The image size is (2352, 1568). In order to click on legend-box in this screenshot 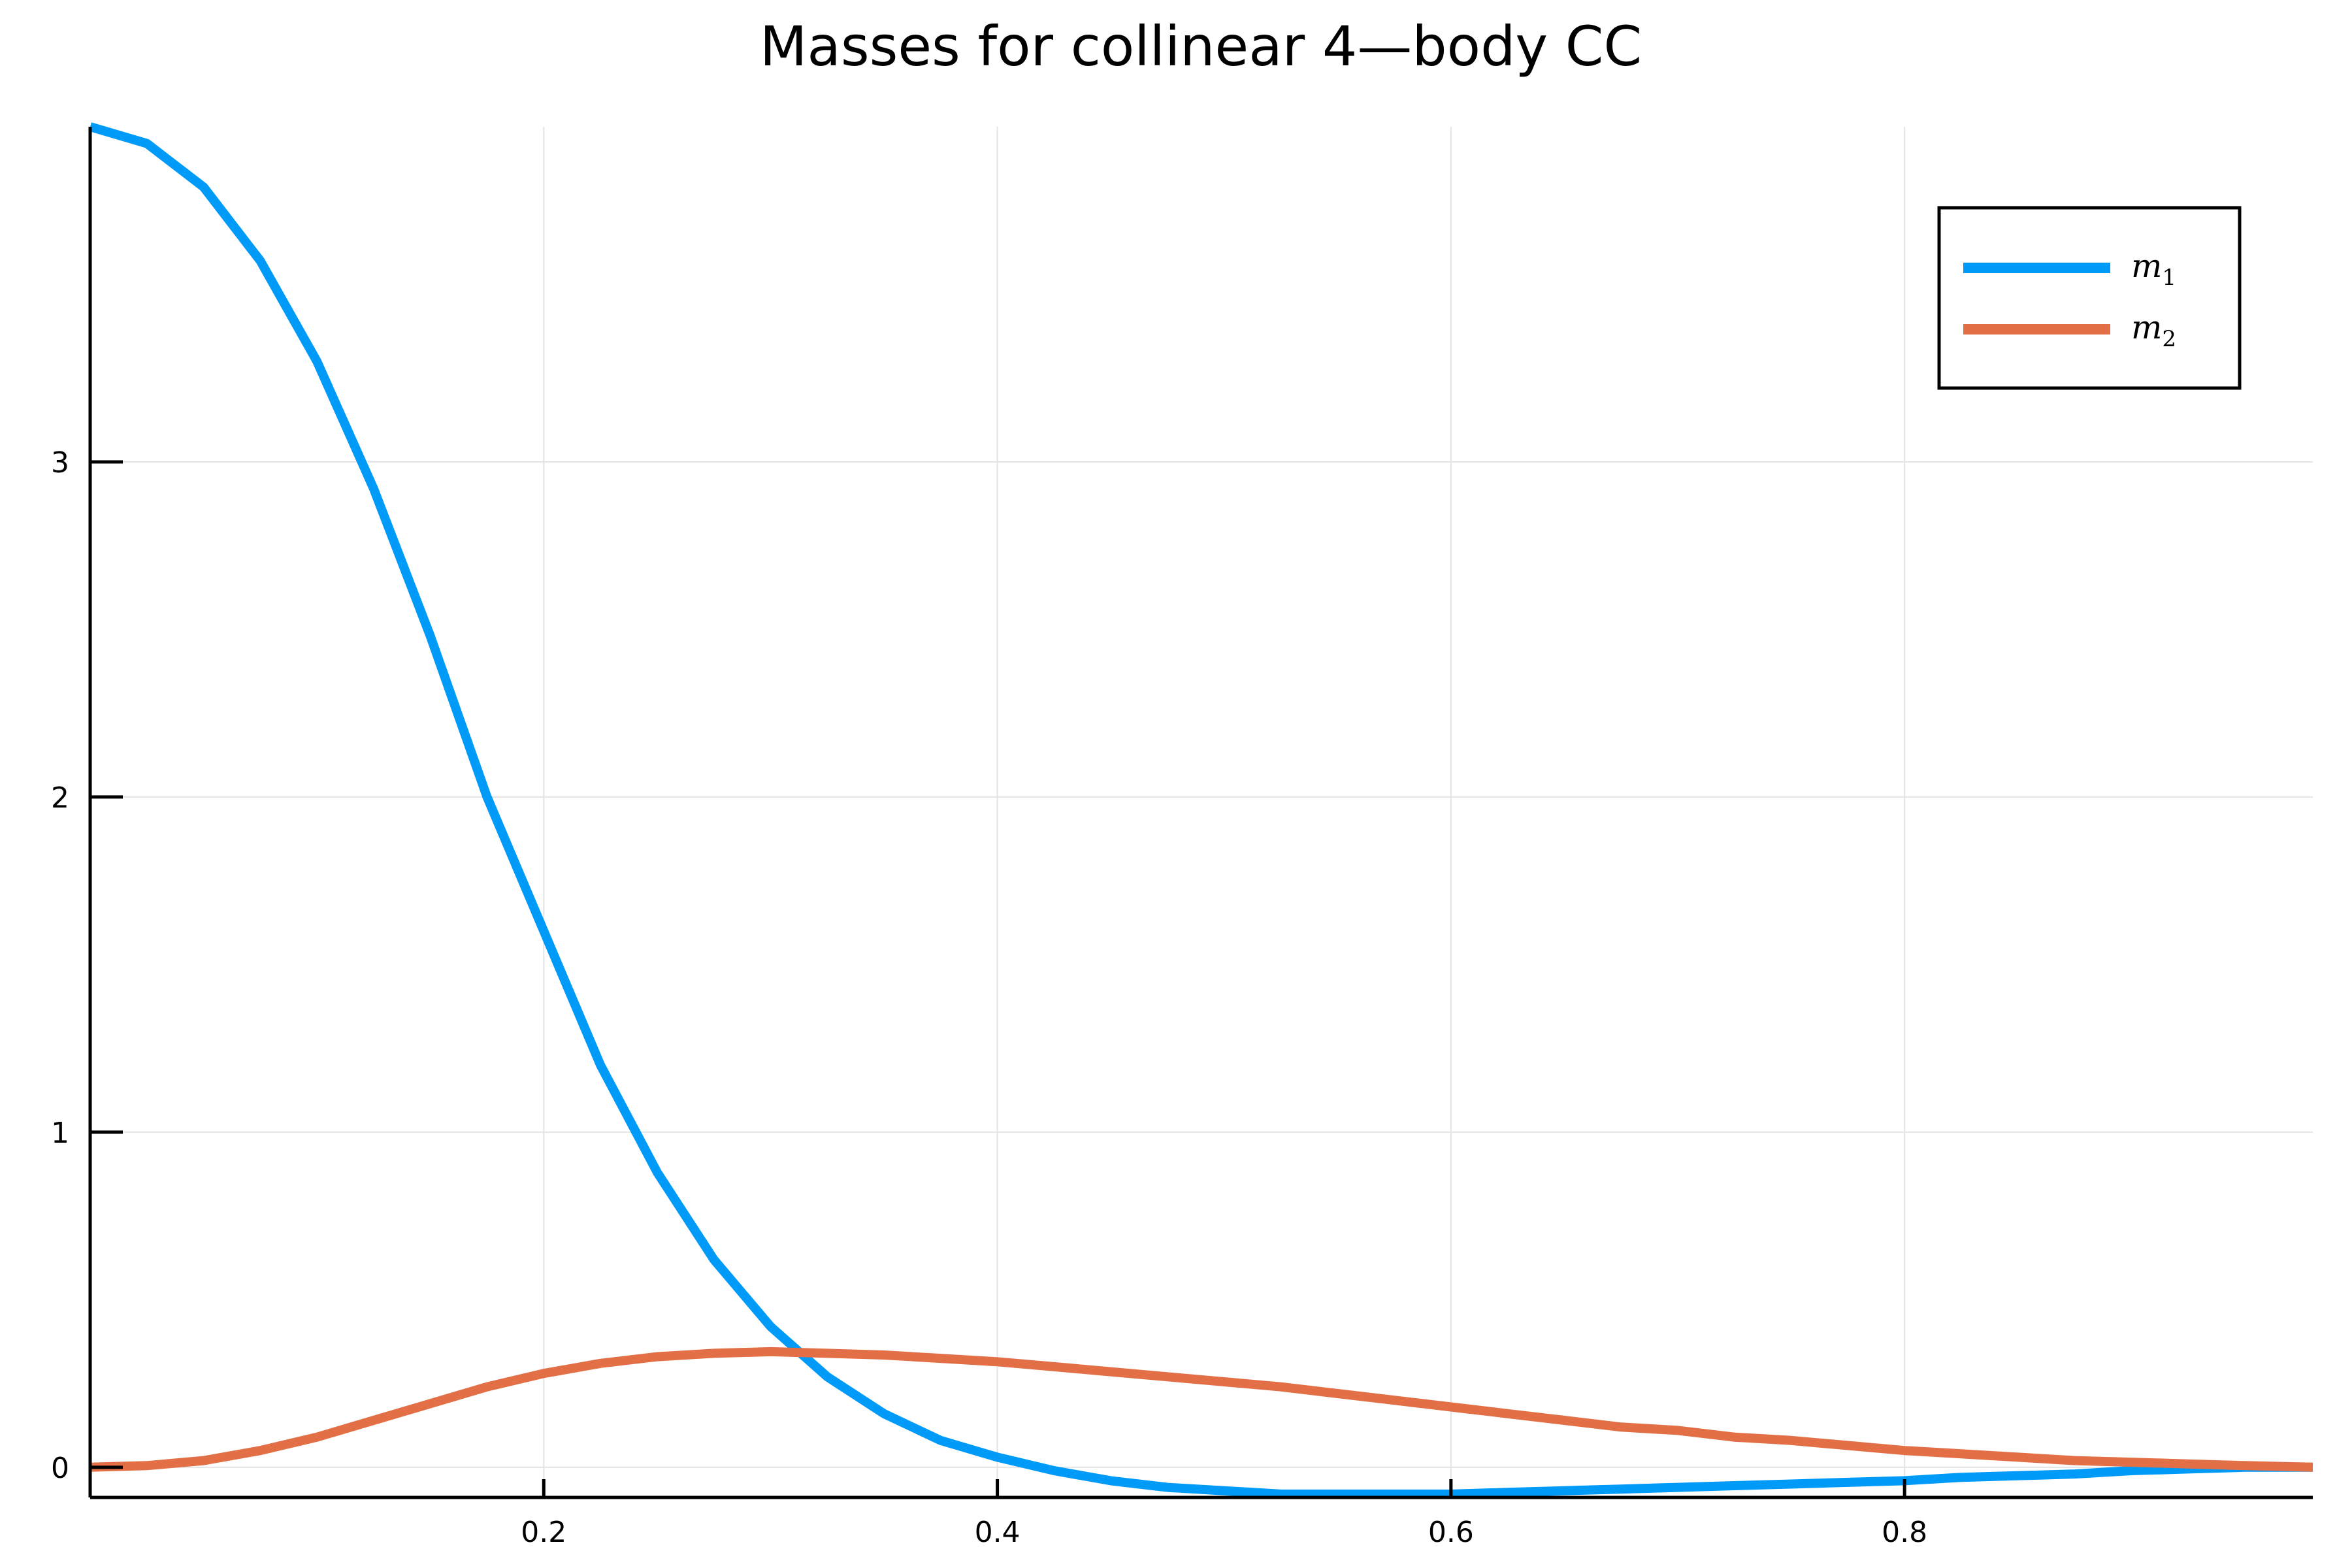, I will do `click(2089, 298)`.